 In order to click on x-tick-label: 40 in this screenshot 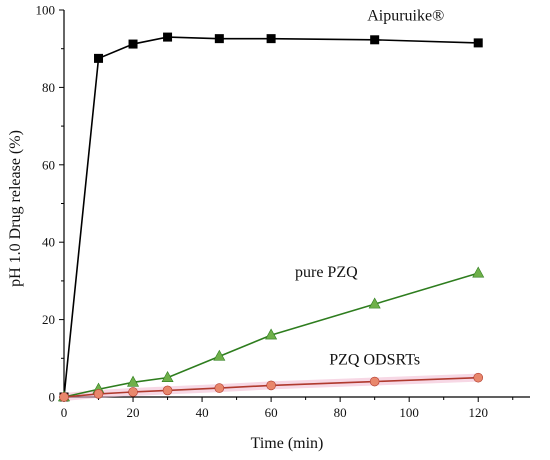, I will do `click(202, 412)`.